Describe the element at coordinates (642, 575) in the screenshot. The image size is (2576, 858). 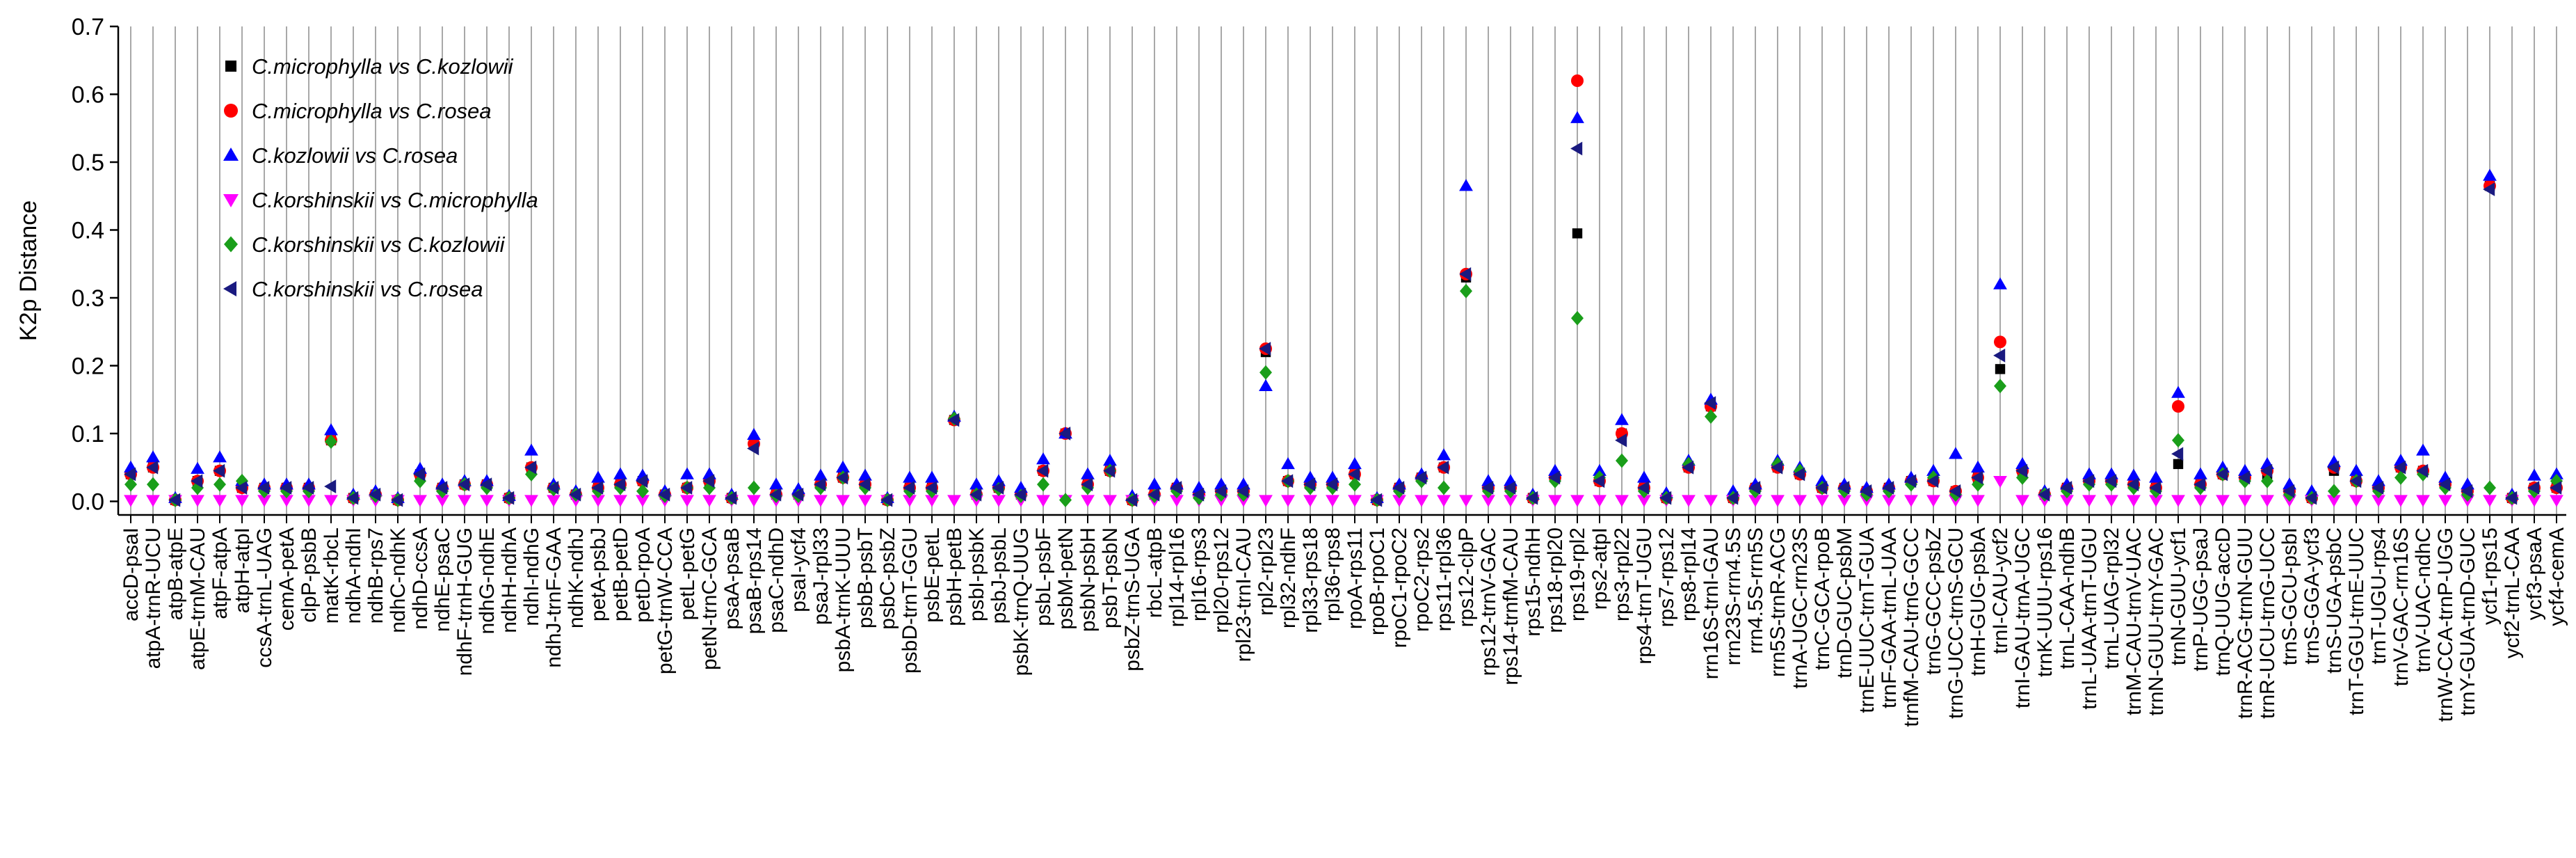
I see `x-category-label: petD-rpoA` at that location.